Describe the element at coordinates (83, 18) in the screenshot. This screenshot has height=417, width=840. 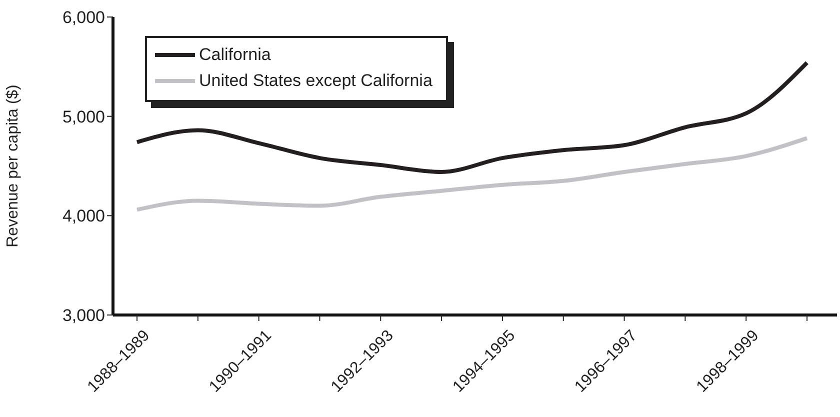
I see `y-tick-label: 6,000` at that location.